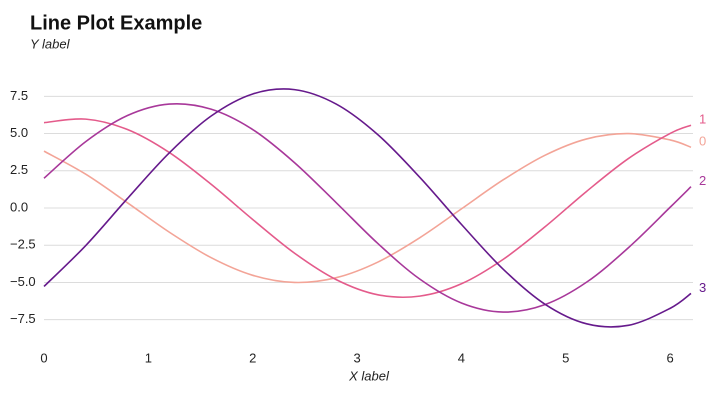  What do you see at coordinates (23, 281) in the screenshot?
I see `y-tick-label: −5.0` at bounding box center [23, 281].